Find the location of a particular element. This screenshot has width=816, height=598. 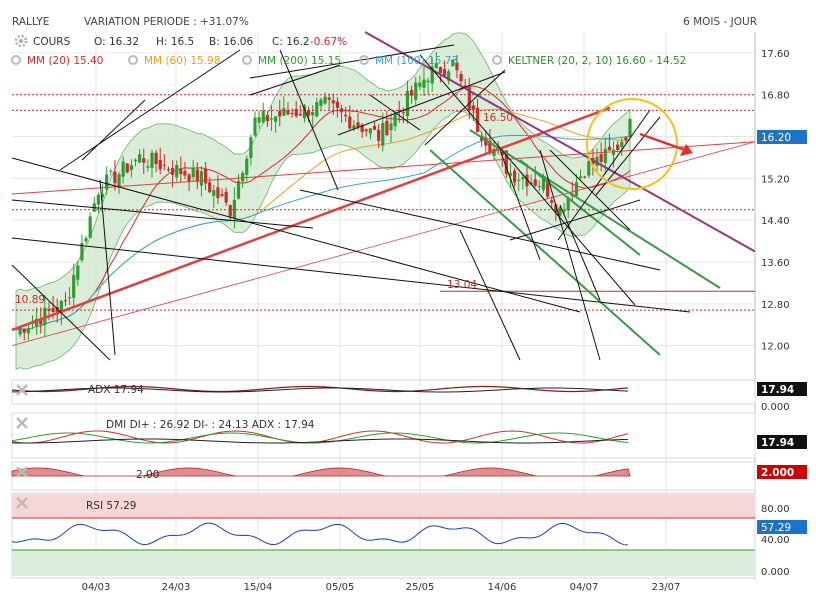

green-channel-line is located at coordinates (595, 209).